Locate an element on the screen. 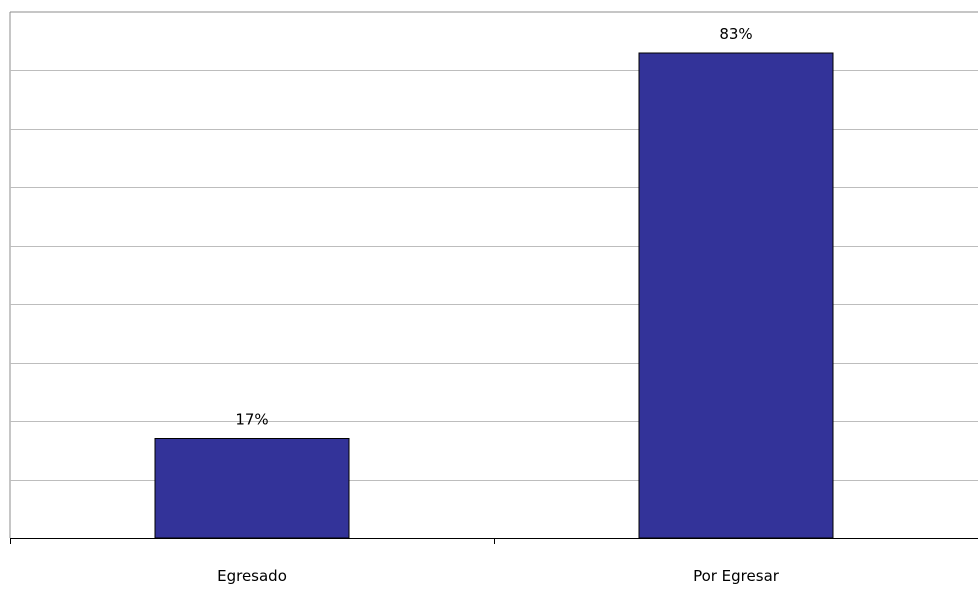 The image size is (978, 591). data-label: 83% is located at coordinates (735, 34).